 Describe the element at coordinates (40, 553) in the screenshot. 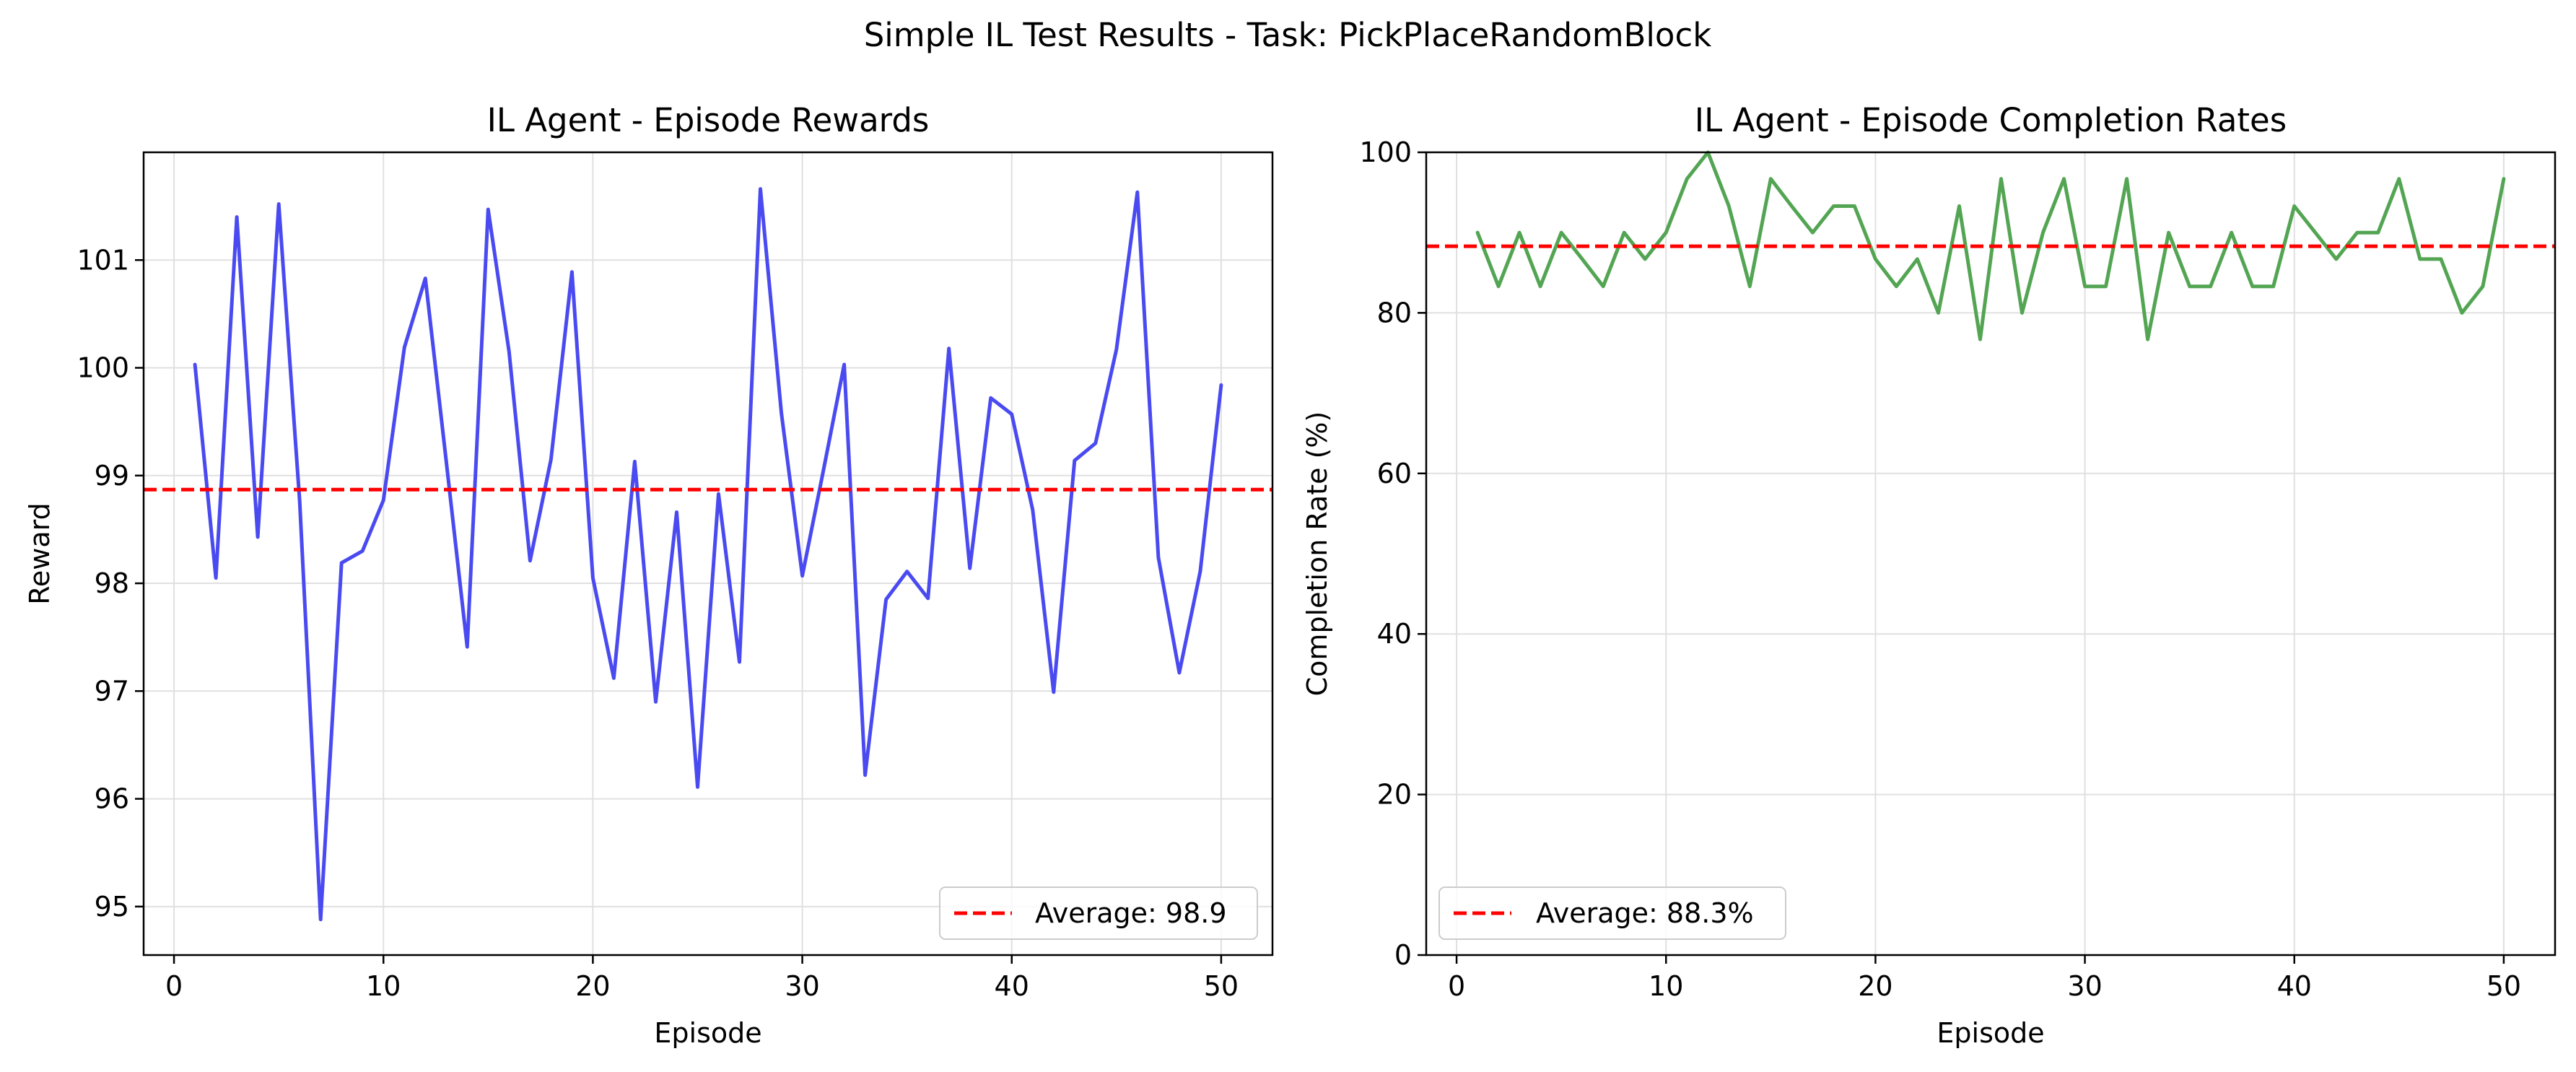

I see `rewards-ylabel: Reward` at that location.